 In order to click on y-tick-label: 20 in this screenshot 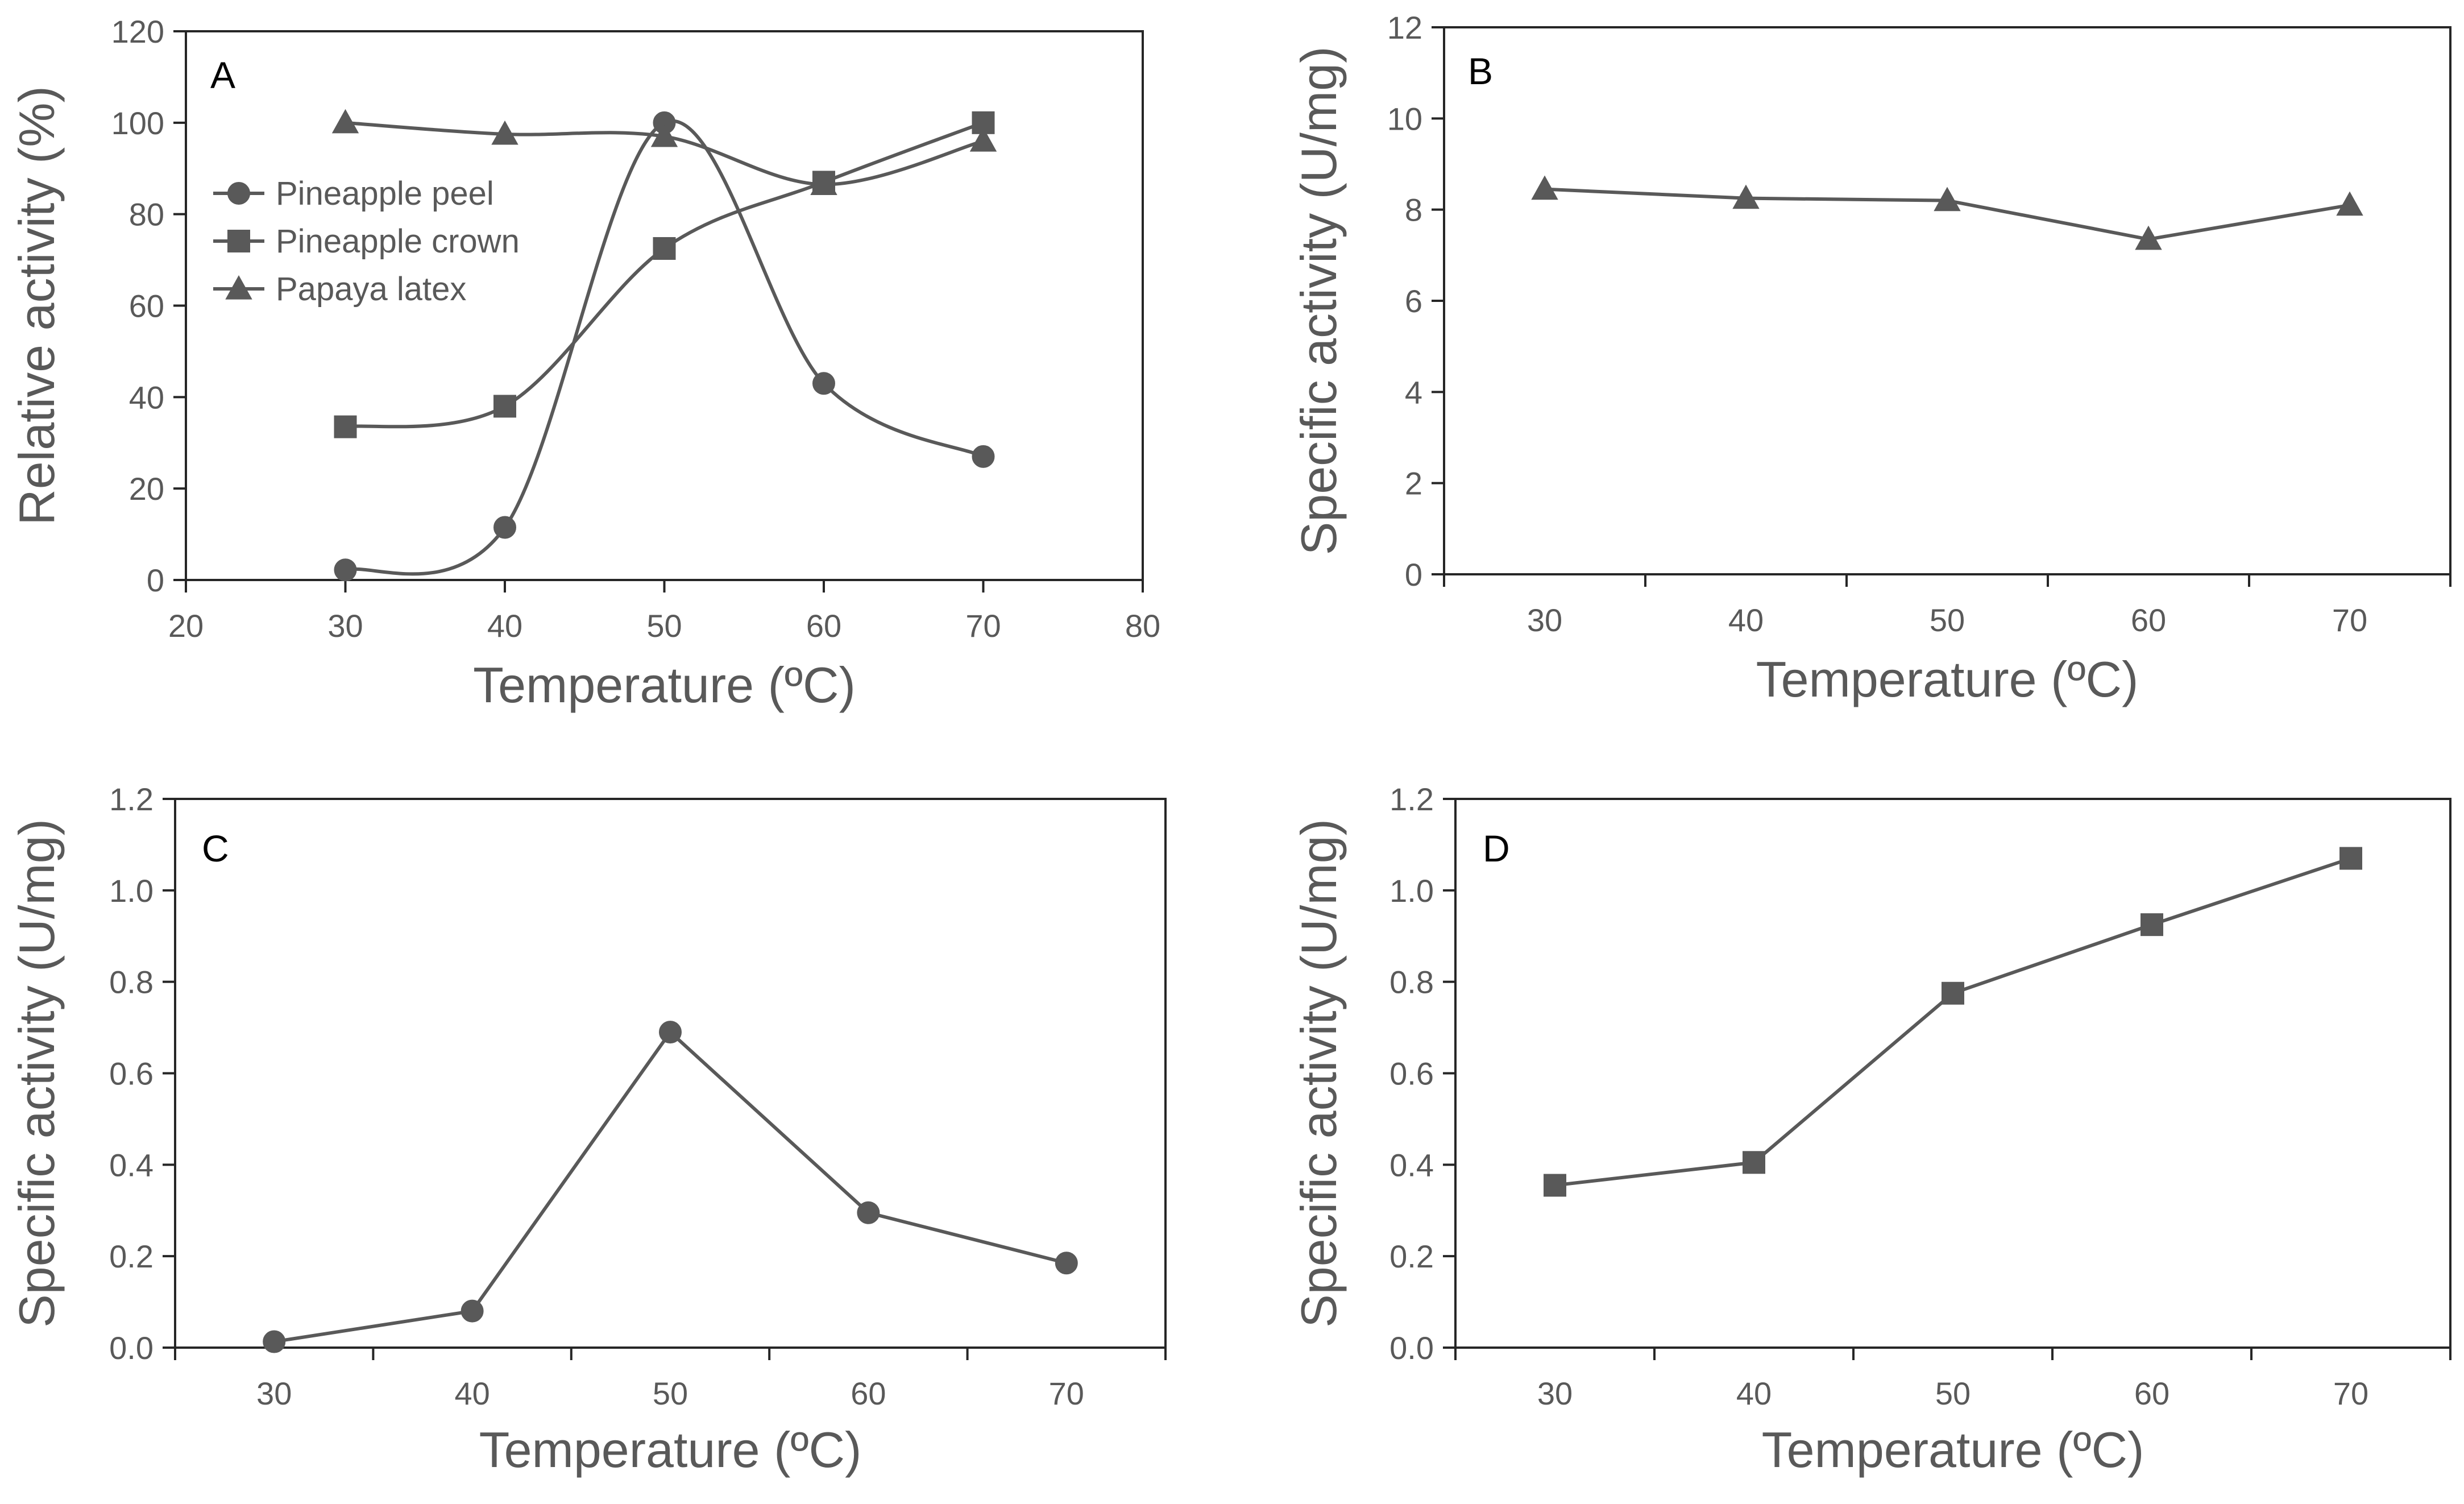, I will do `click(147, 489)`.